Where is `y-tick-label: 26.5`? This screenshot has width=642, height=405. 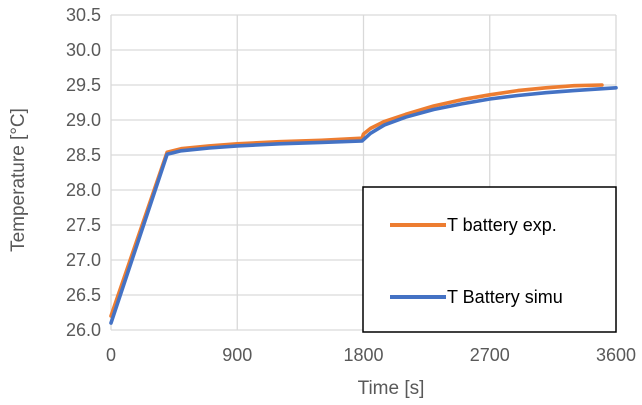 y-tick-label: 26.5 is located at coordinates (83, 295).